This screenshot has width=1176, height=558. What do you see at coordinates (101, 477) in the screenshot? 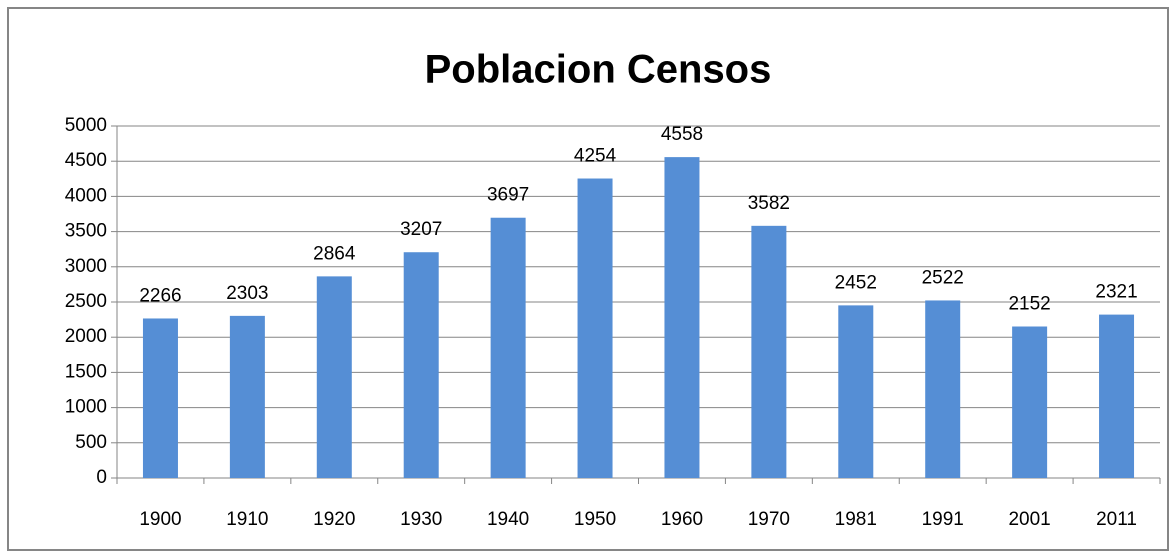
I see `y-tick-label: 0` at bounding box center [101, 477].